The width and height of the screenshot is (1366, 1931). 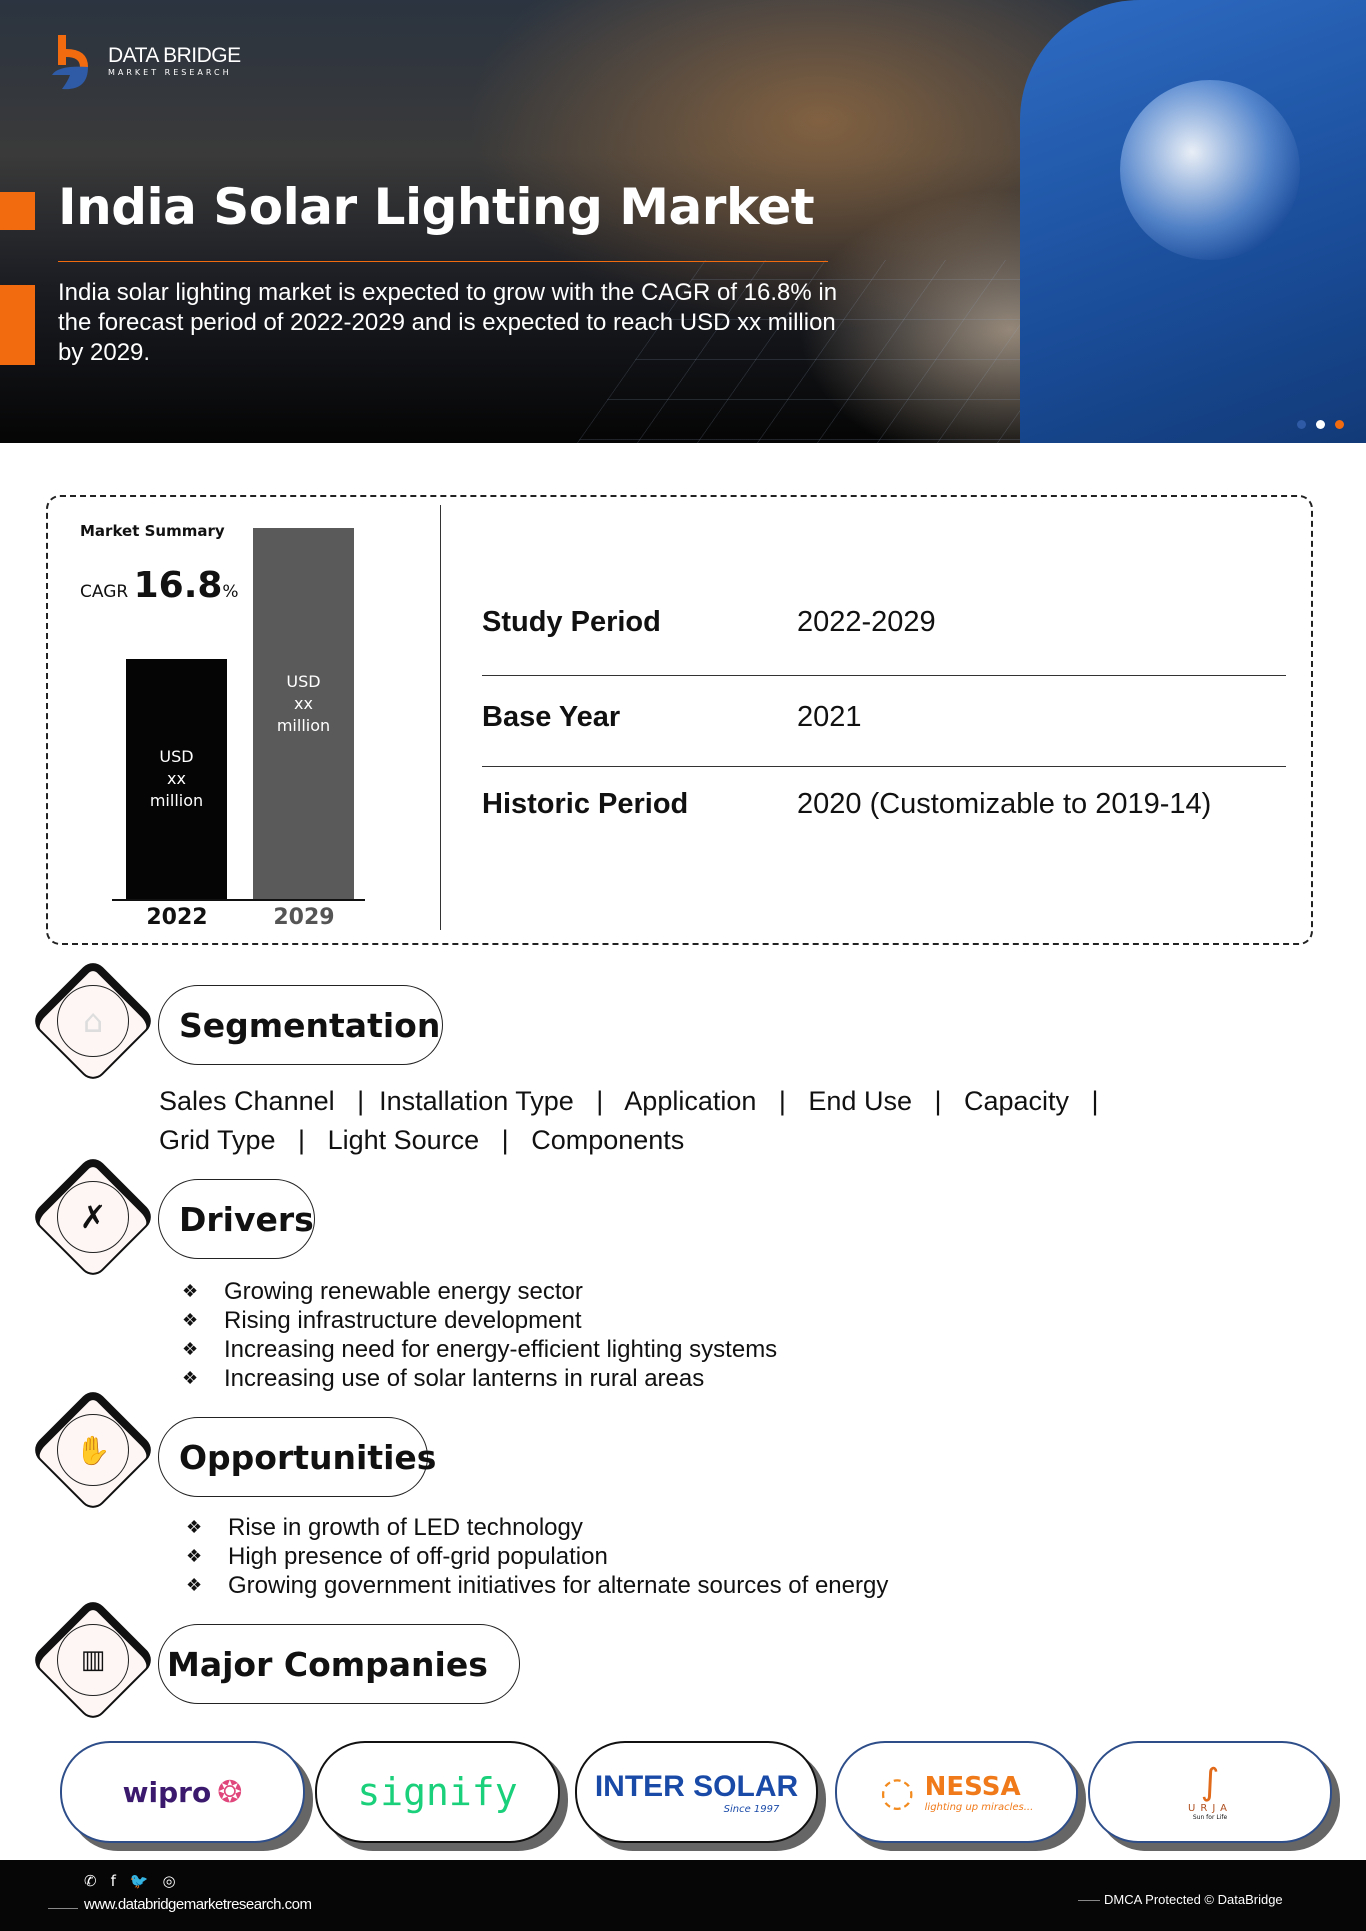 What do you see at coordinates (93, 1450) in the screenshot?
I see `hand-coin-icon: ✋` at bounding box center [93, 1450].